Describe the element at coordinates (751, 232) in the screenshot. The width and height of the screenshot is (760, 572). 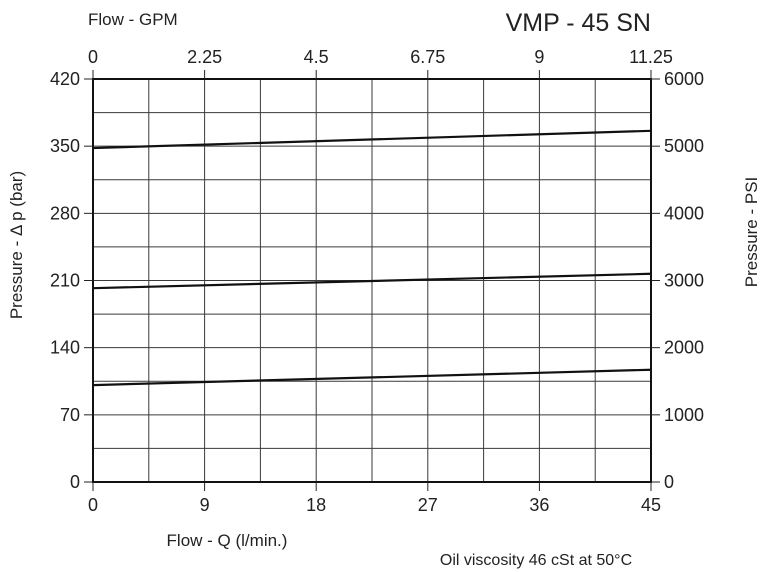
I see `y2-axis-title: Pressure - PSI` at that location.